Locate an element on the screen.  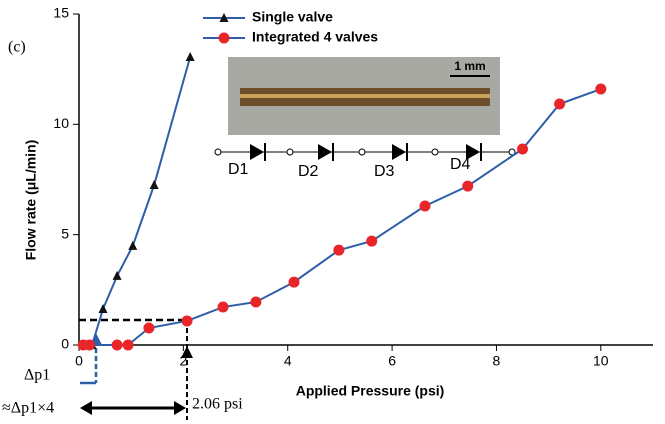
diode-label: D2 is located at coordinates (308, 171).